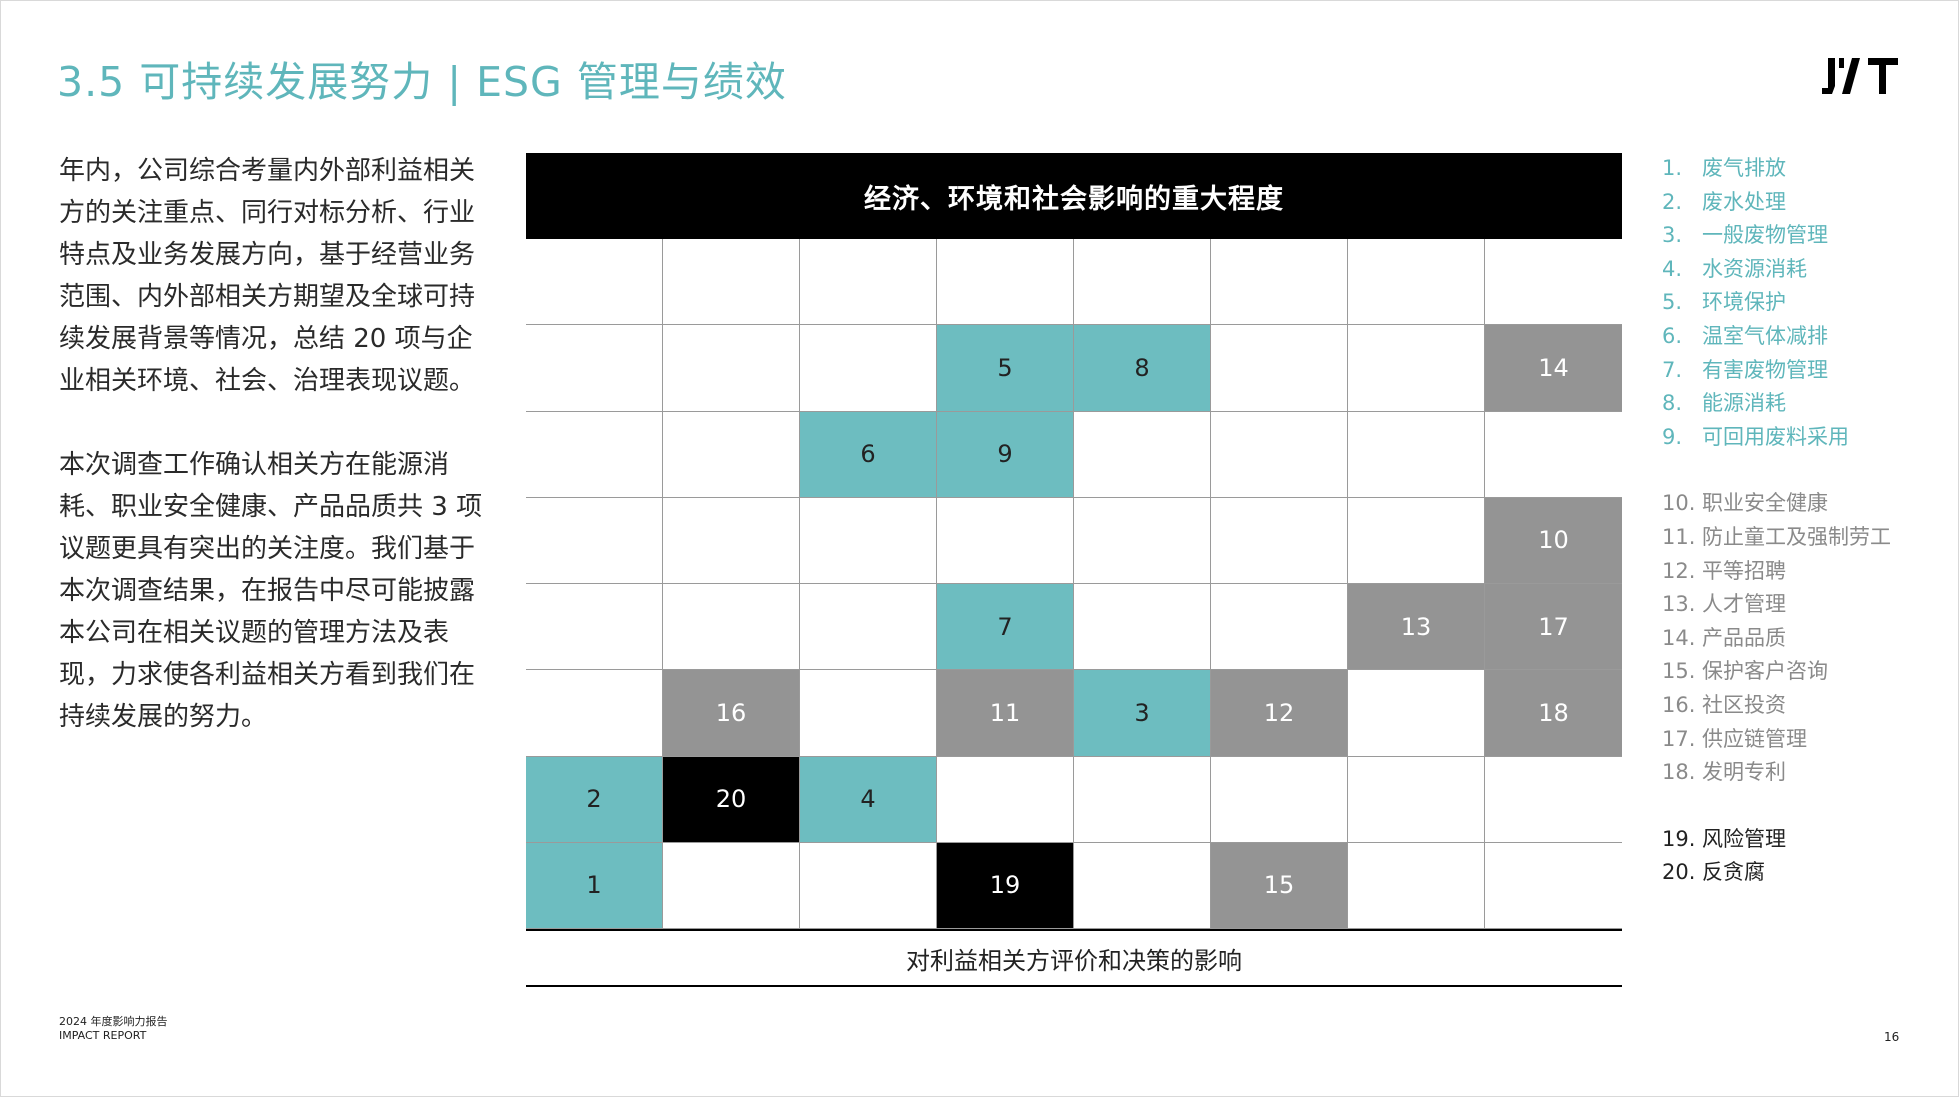 The width and height of the screenshot is (1959, 1097). I want to click on legend-item-label: 防止童工及强制劳工, so click(1796, 536).